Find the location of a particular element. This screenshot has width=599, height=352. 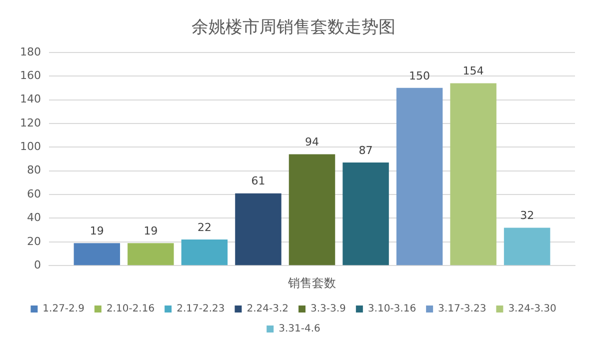

legend-label: 2.24-3.2 is located at coordinates (267, 309).